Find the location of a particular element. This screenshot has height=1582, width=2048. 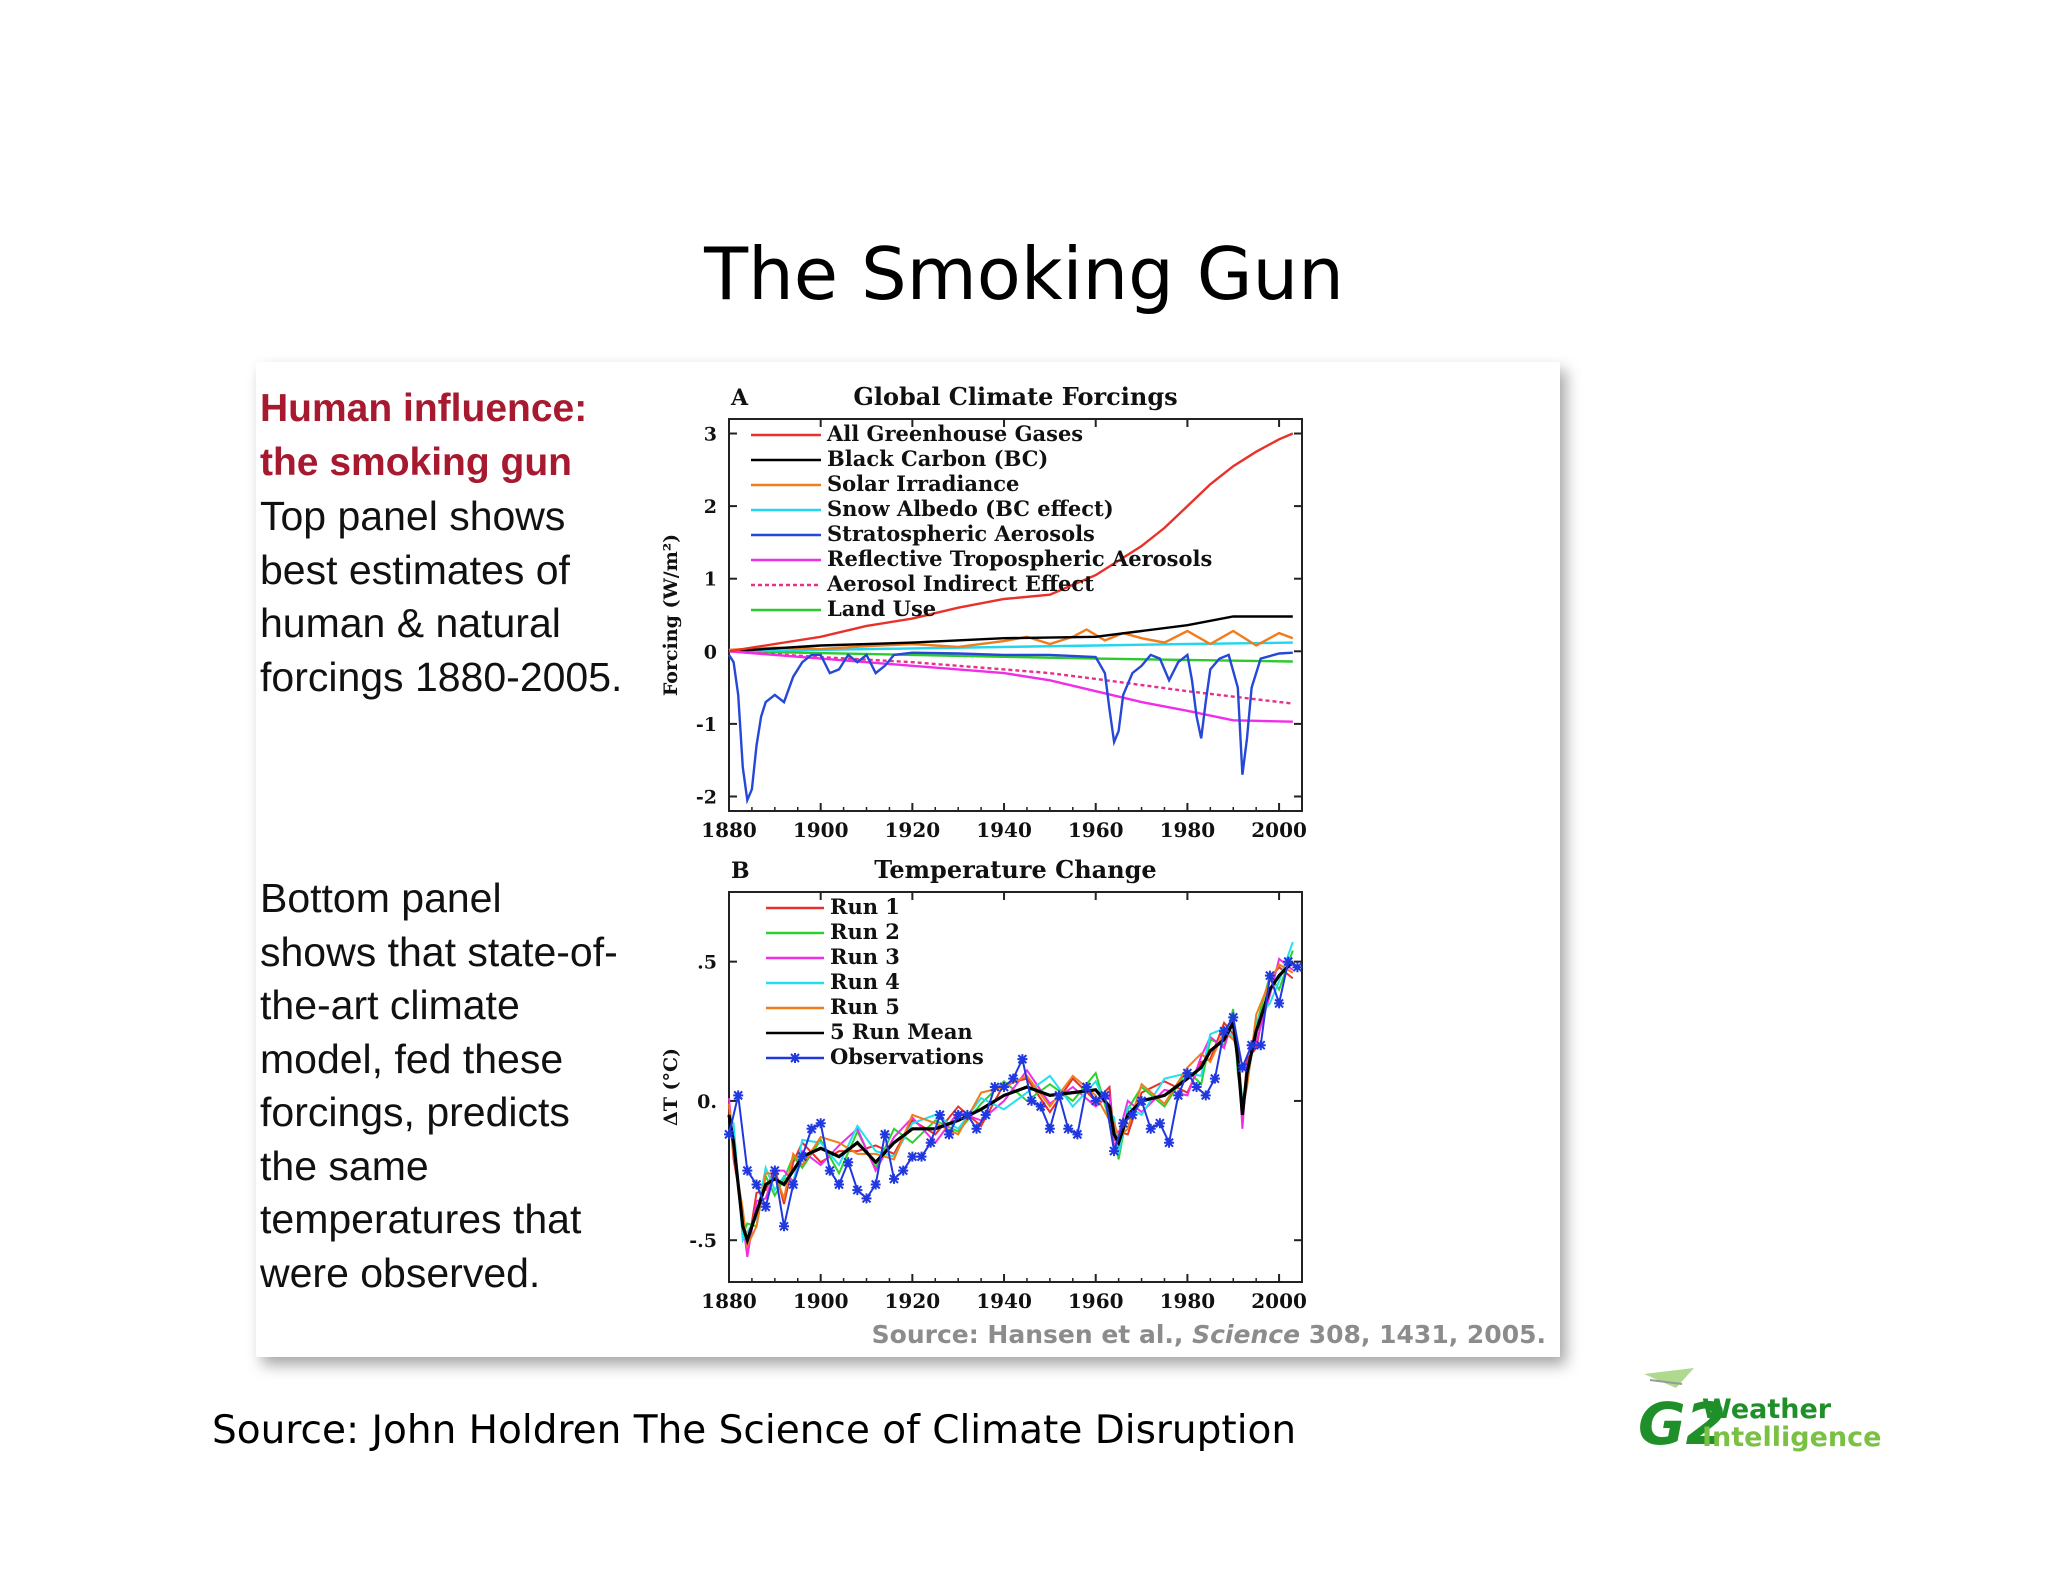

legend-label: Reflective Tropospheric Aerosols is located at coordinates (1019, 558).